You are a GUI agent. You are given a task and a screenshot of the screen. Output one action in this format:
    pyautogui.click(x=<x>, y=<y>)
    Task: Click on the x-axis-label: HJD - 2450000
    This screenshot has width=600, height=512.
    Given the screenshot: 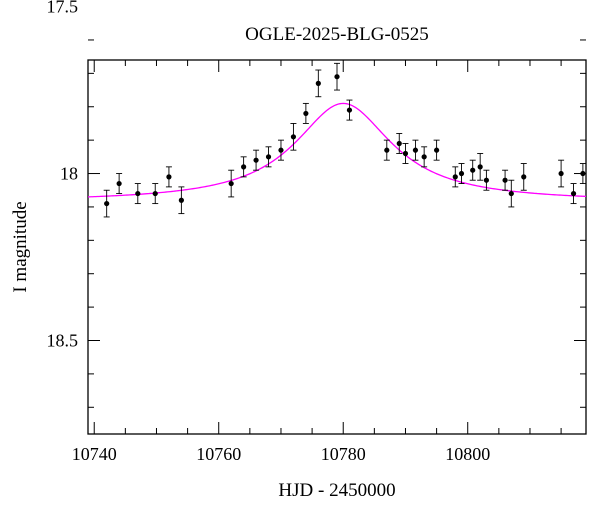 What is the action you would take?
    pyautogui.click(x=336, y=490)
    